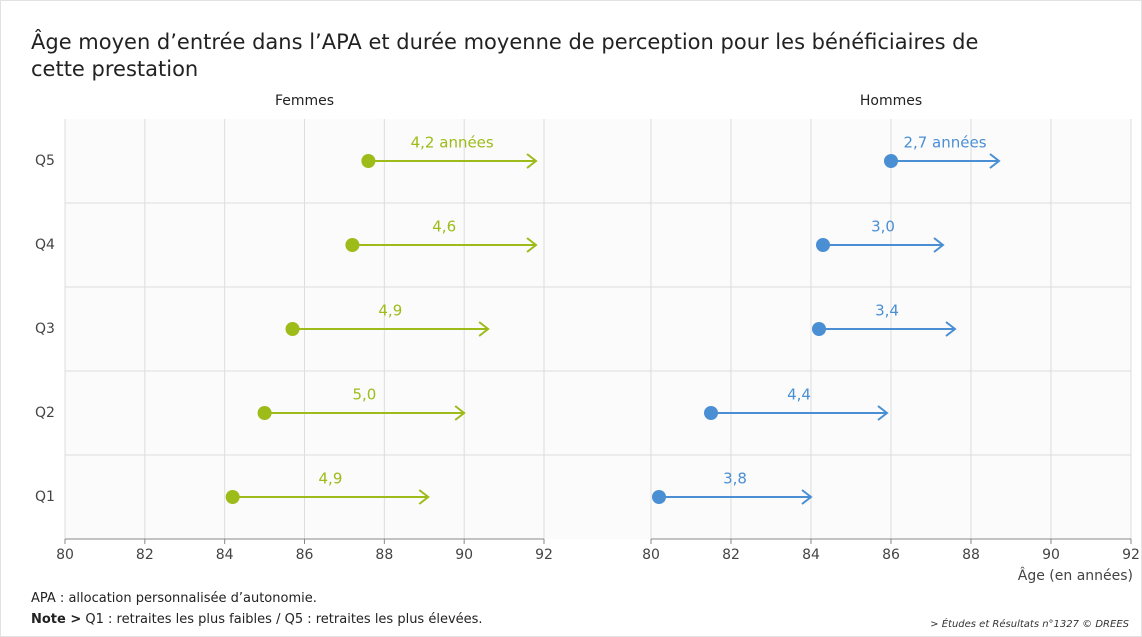  Describe the element at coordinates (891, 101) in the screenshot. I see `panel-title: Hommes` at that location.